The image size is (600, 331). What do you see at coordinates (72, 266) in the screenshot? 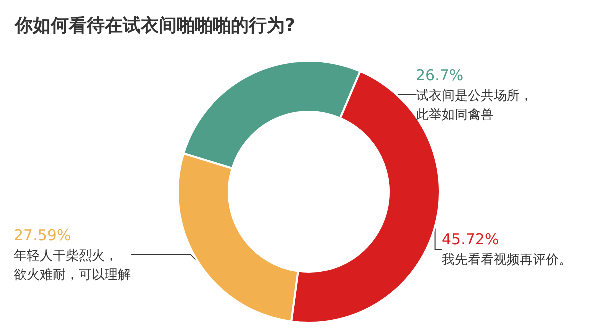
I see `slice-label: 年轻人干柴烈火，欲火难耐，可以理解` at bounding box center [72, 266].